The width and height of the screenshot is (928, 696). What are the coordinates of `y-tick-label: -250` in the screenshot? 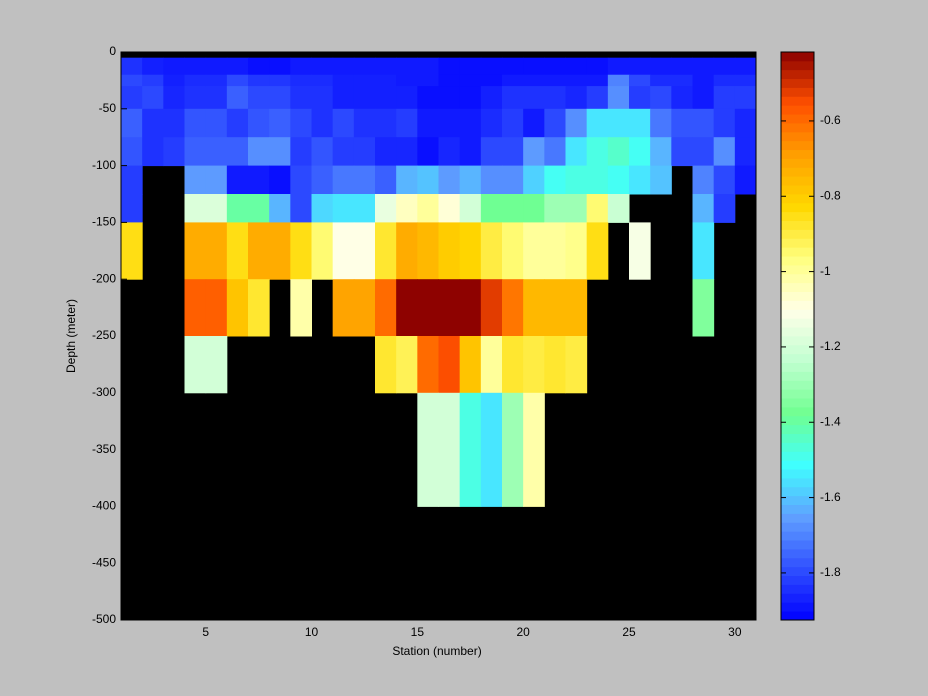 It's located at (104, 335).